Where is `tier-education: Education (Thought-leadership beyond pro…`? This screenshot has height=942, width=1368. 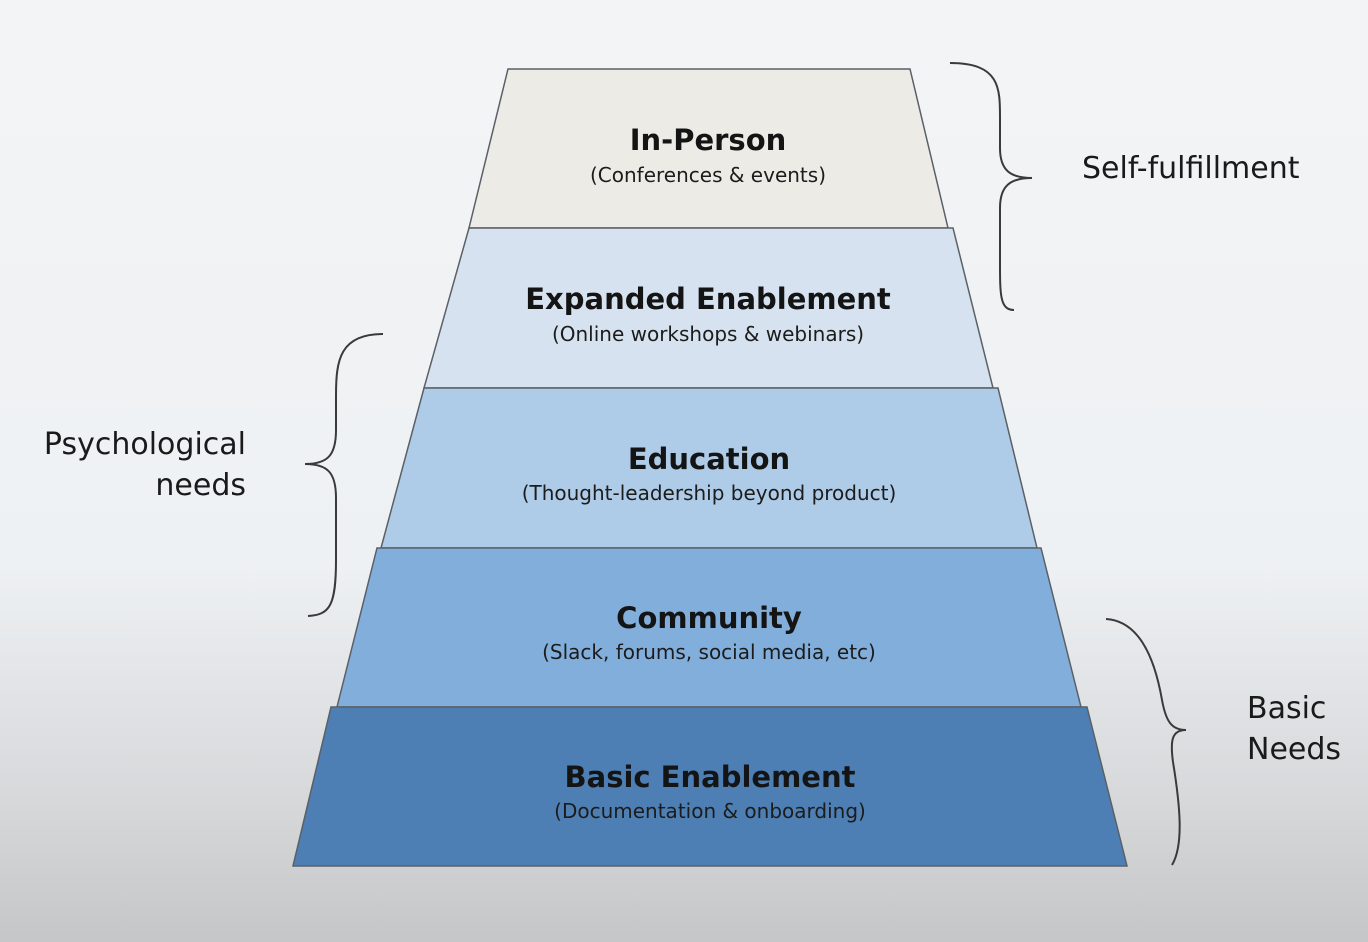
tier-education: Education (Thought-leadership beyond pro… is located at coordinates (709, 468).